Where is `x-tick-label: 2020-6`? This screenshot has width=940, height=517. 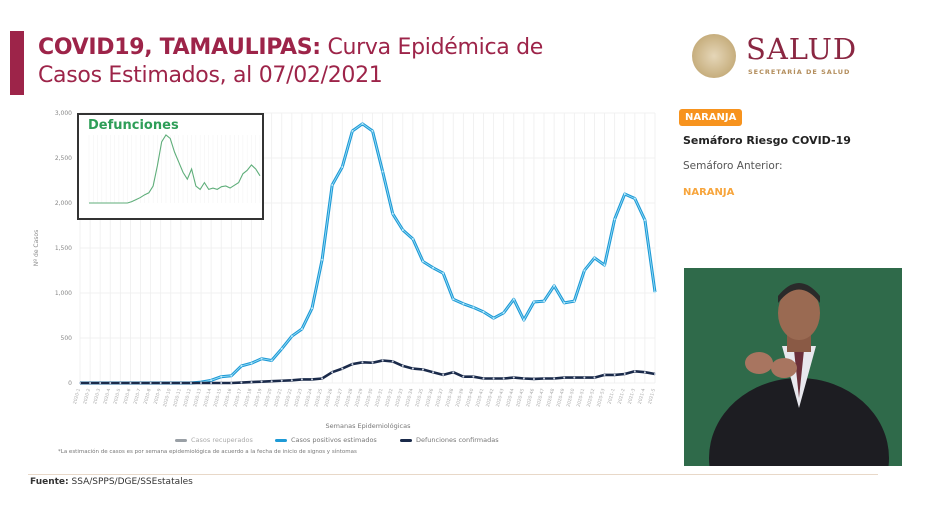
x-tick-label: 2020-6 is located at coordinates (127, 396).